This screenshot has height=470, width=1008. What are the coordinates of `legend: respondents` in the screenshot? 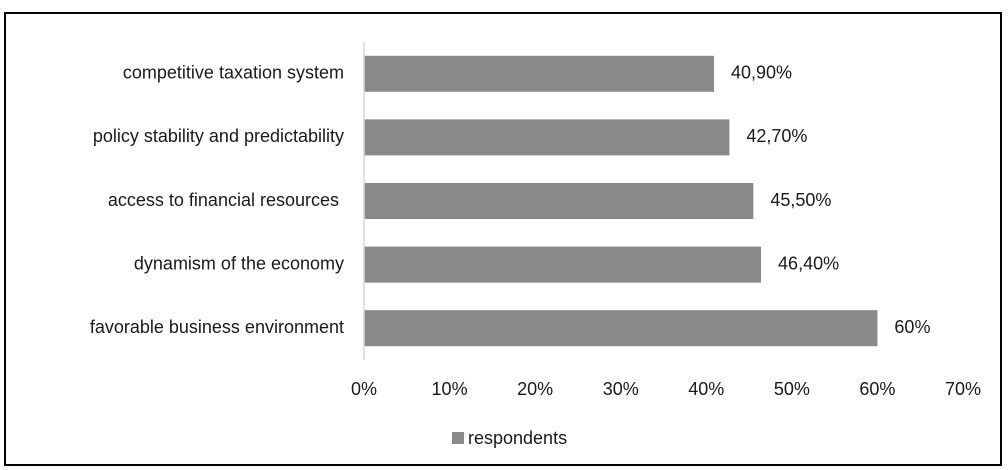 It's located at (509, 438).